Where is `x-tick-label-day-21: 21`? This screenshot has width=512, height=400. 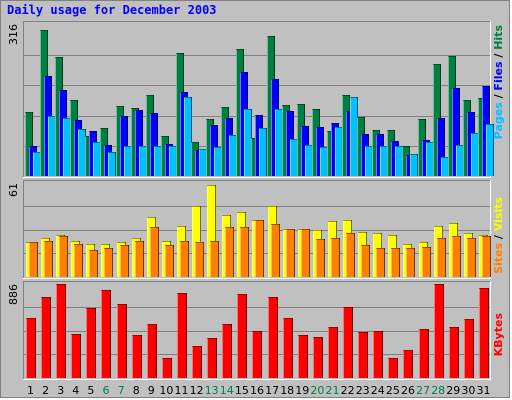
x-tick-label-day-21: 21 is located at coordinates (333, 390).